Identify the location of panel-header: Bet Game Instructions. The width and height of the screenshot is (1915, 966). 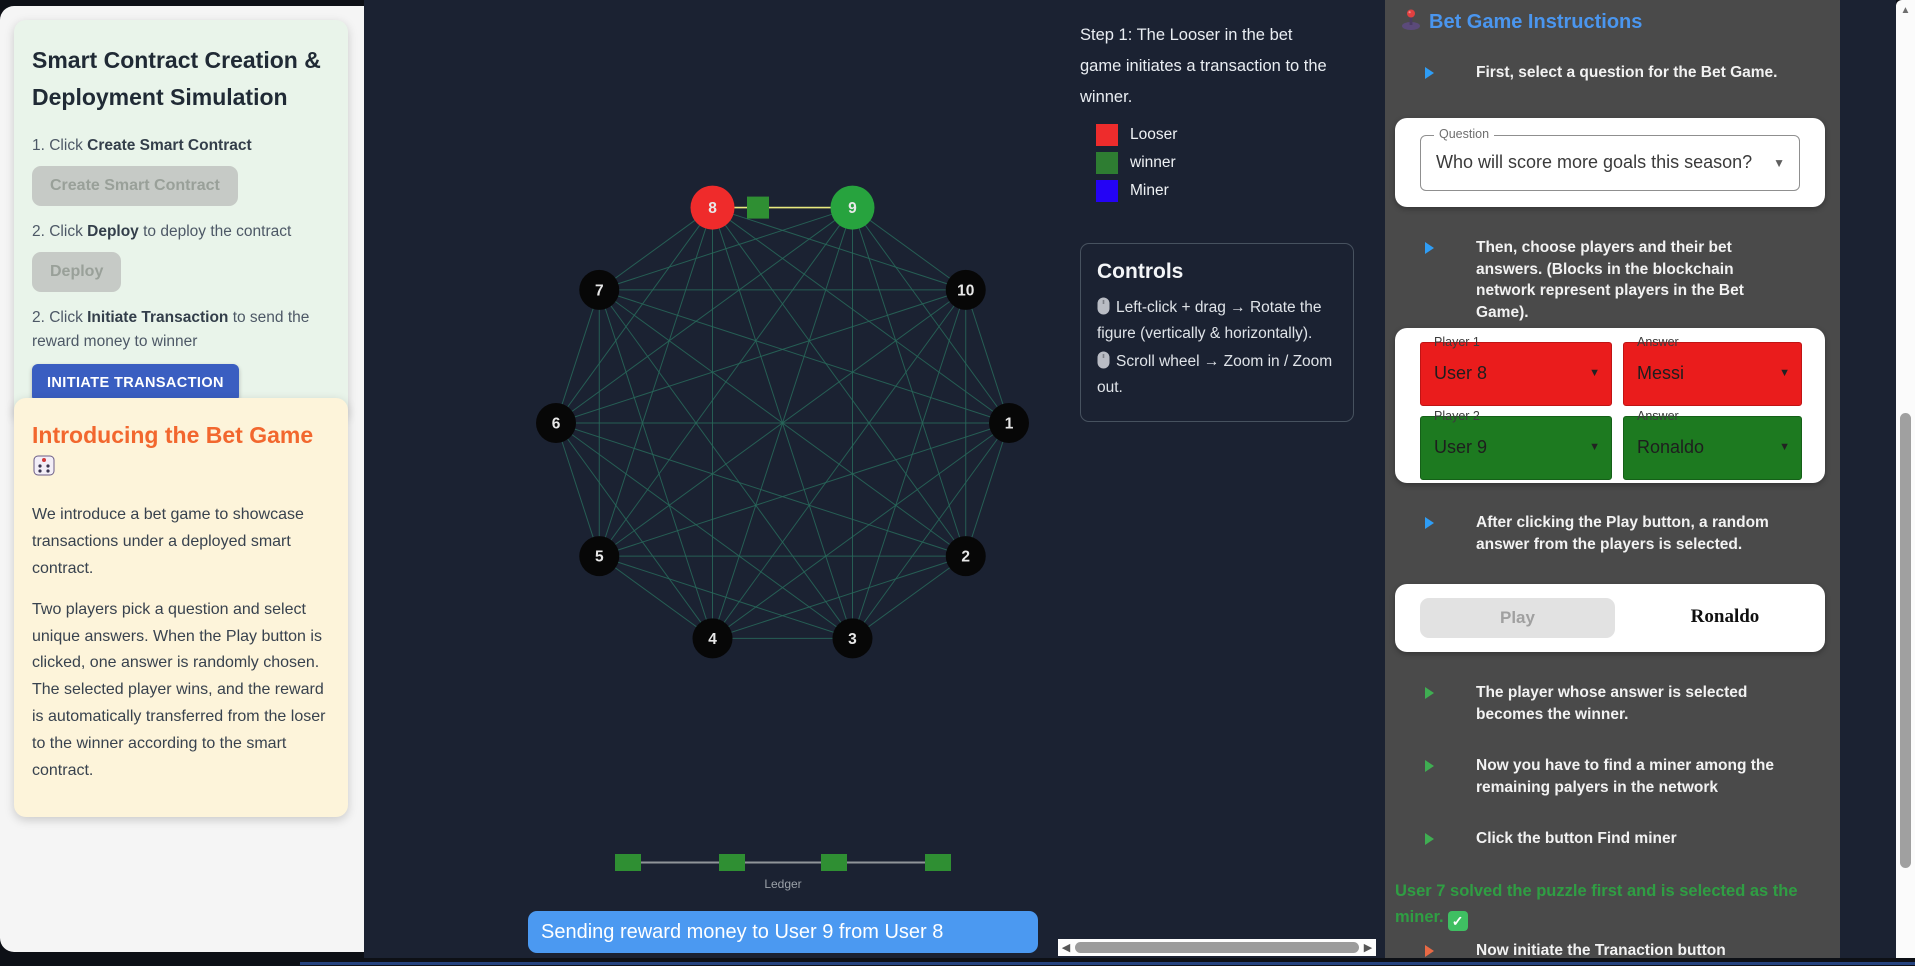
(1521, 22).